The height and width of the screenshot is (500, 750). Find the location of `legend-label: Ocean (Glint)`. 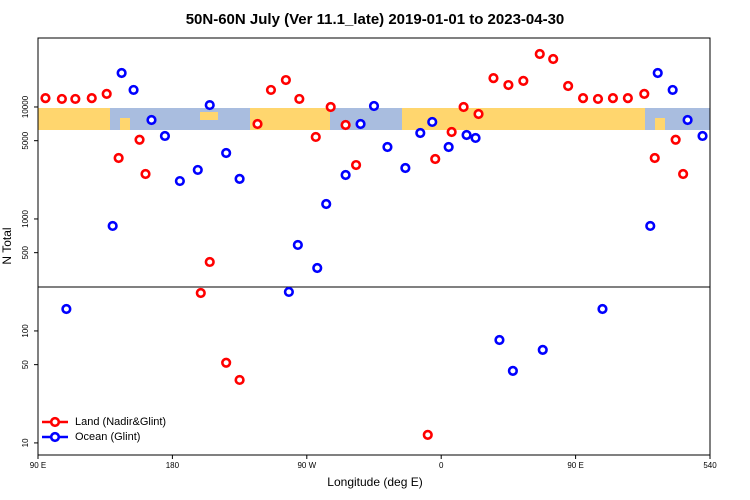

legend-label: Ocean (Glint) is located at coordinates (107, 437).